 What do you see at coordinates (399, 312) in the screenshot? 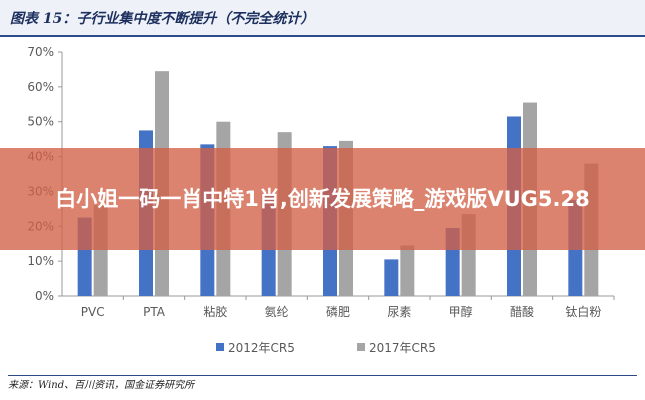
I see `x-tick-label: 尿素` at bounding box center [399, 312].